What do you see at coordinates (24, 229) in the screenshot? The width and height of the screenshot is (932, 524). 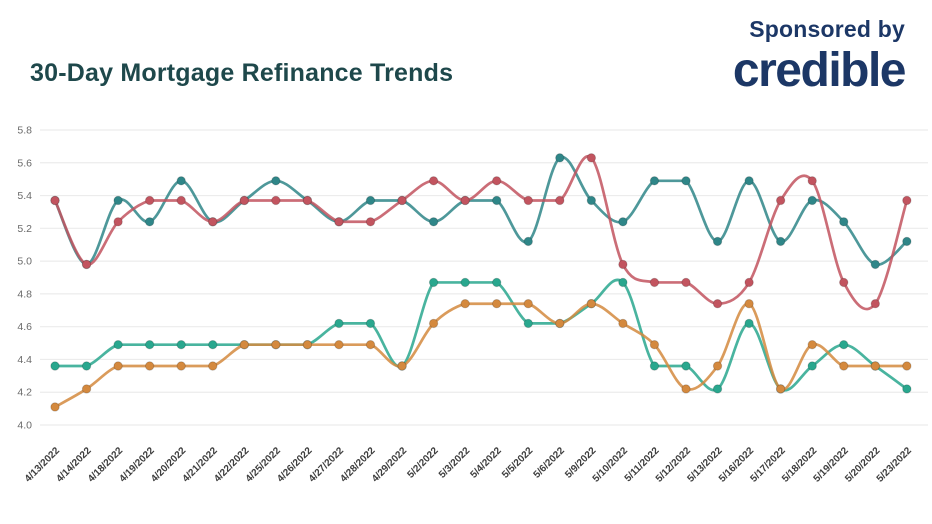 I see `y-tick-label: 5.2` at bounding box center [24, 229].